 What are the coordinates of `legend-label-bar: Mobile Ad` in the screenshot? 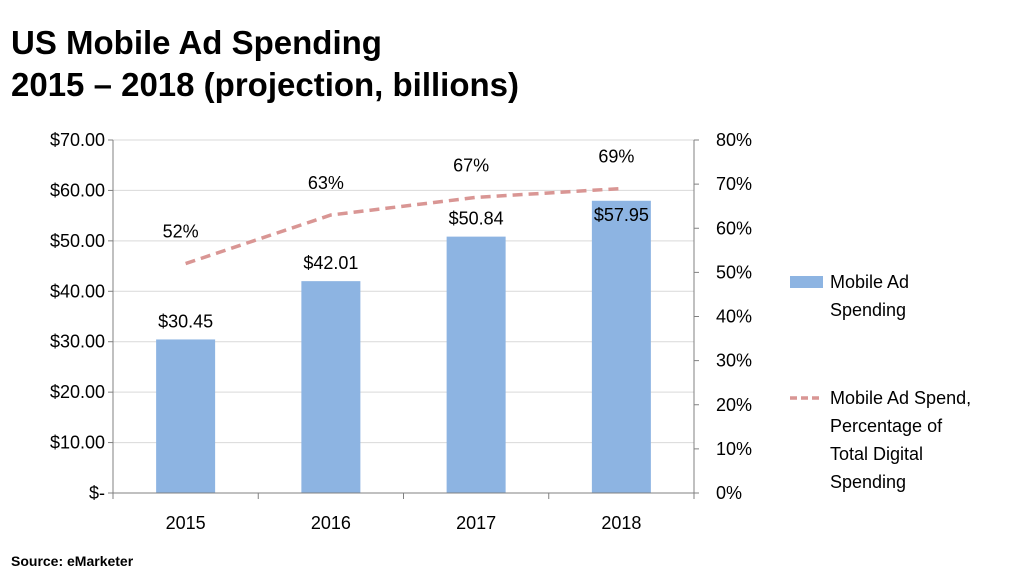 It's located at (869, 282).